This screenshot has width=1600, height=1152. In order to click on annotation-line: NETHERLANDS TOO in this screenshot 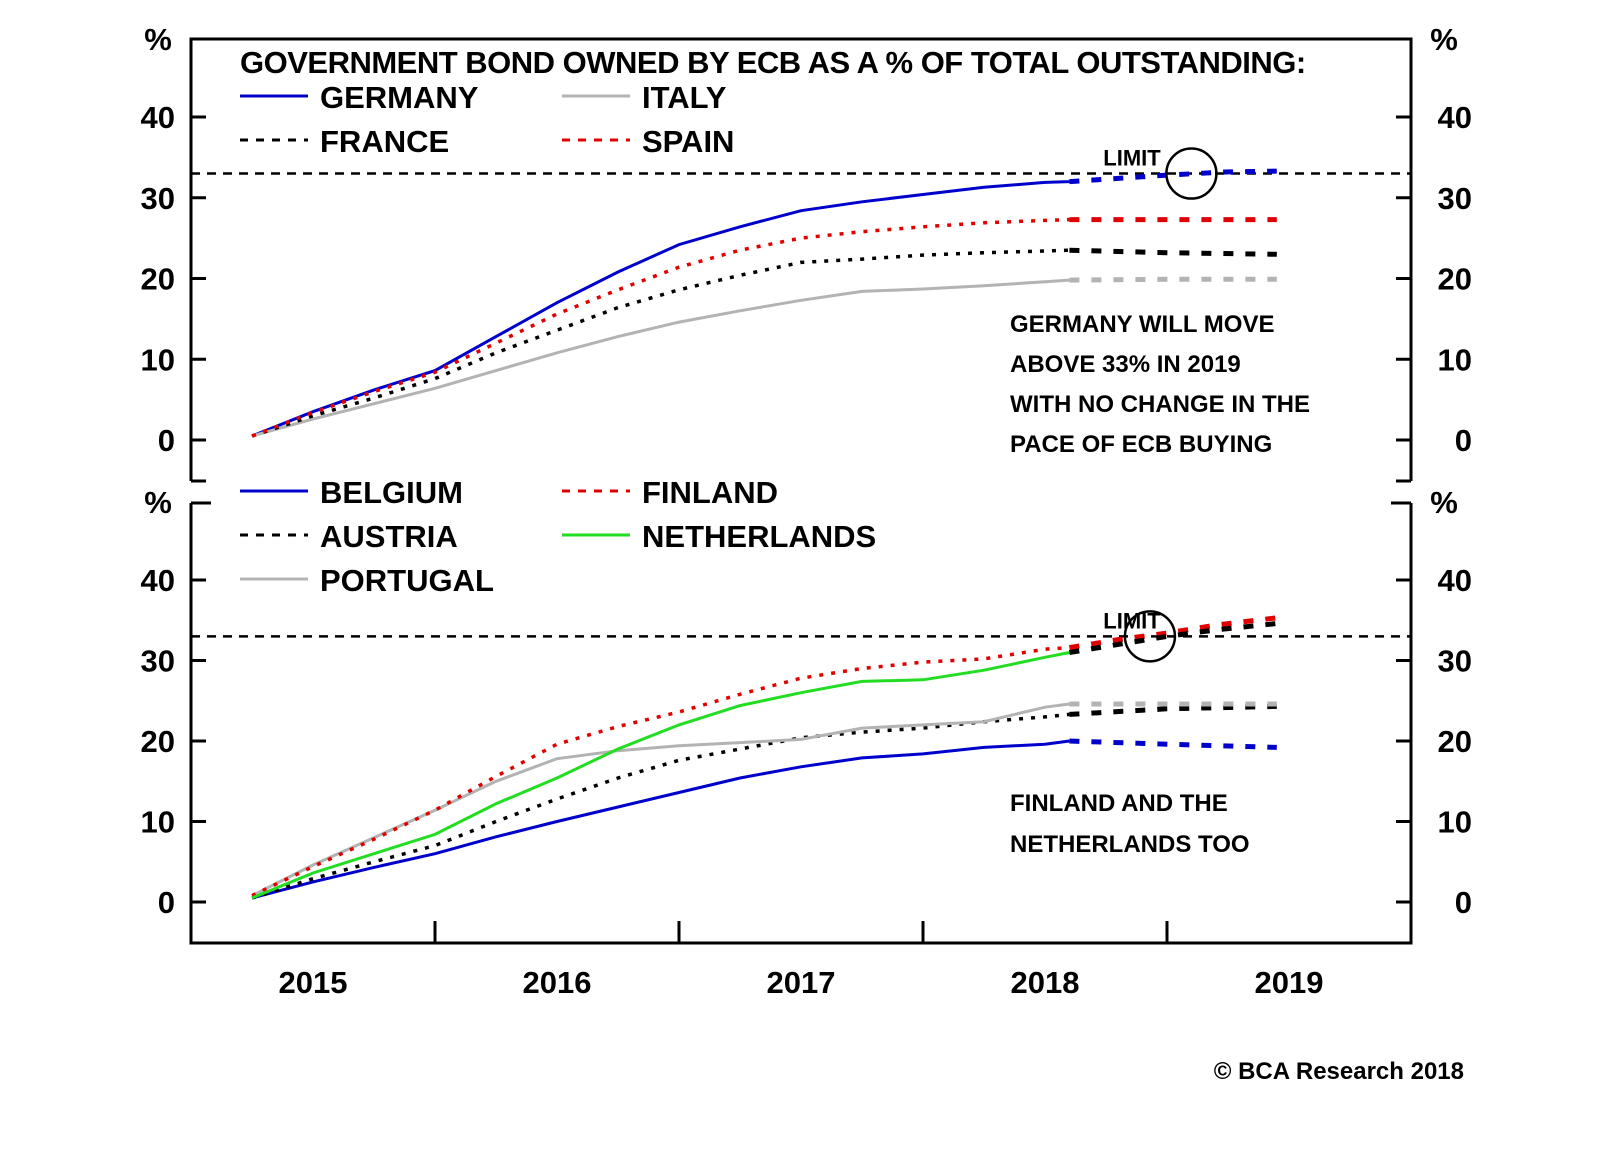, I will do `click(1130, 844)`.